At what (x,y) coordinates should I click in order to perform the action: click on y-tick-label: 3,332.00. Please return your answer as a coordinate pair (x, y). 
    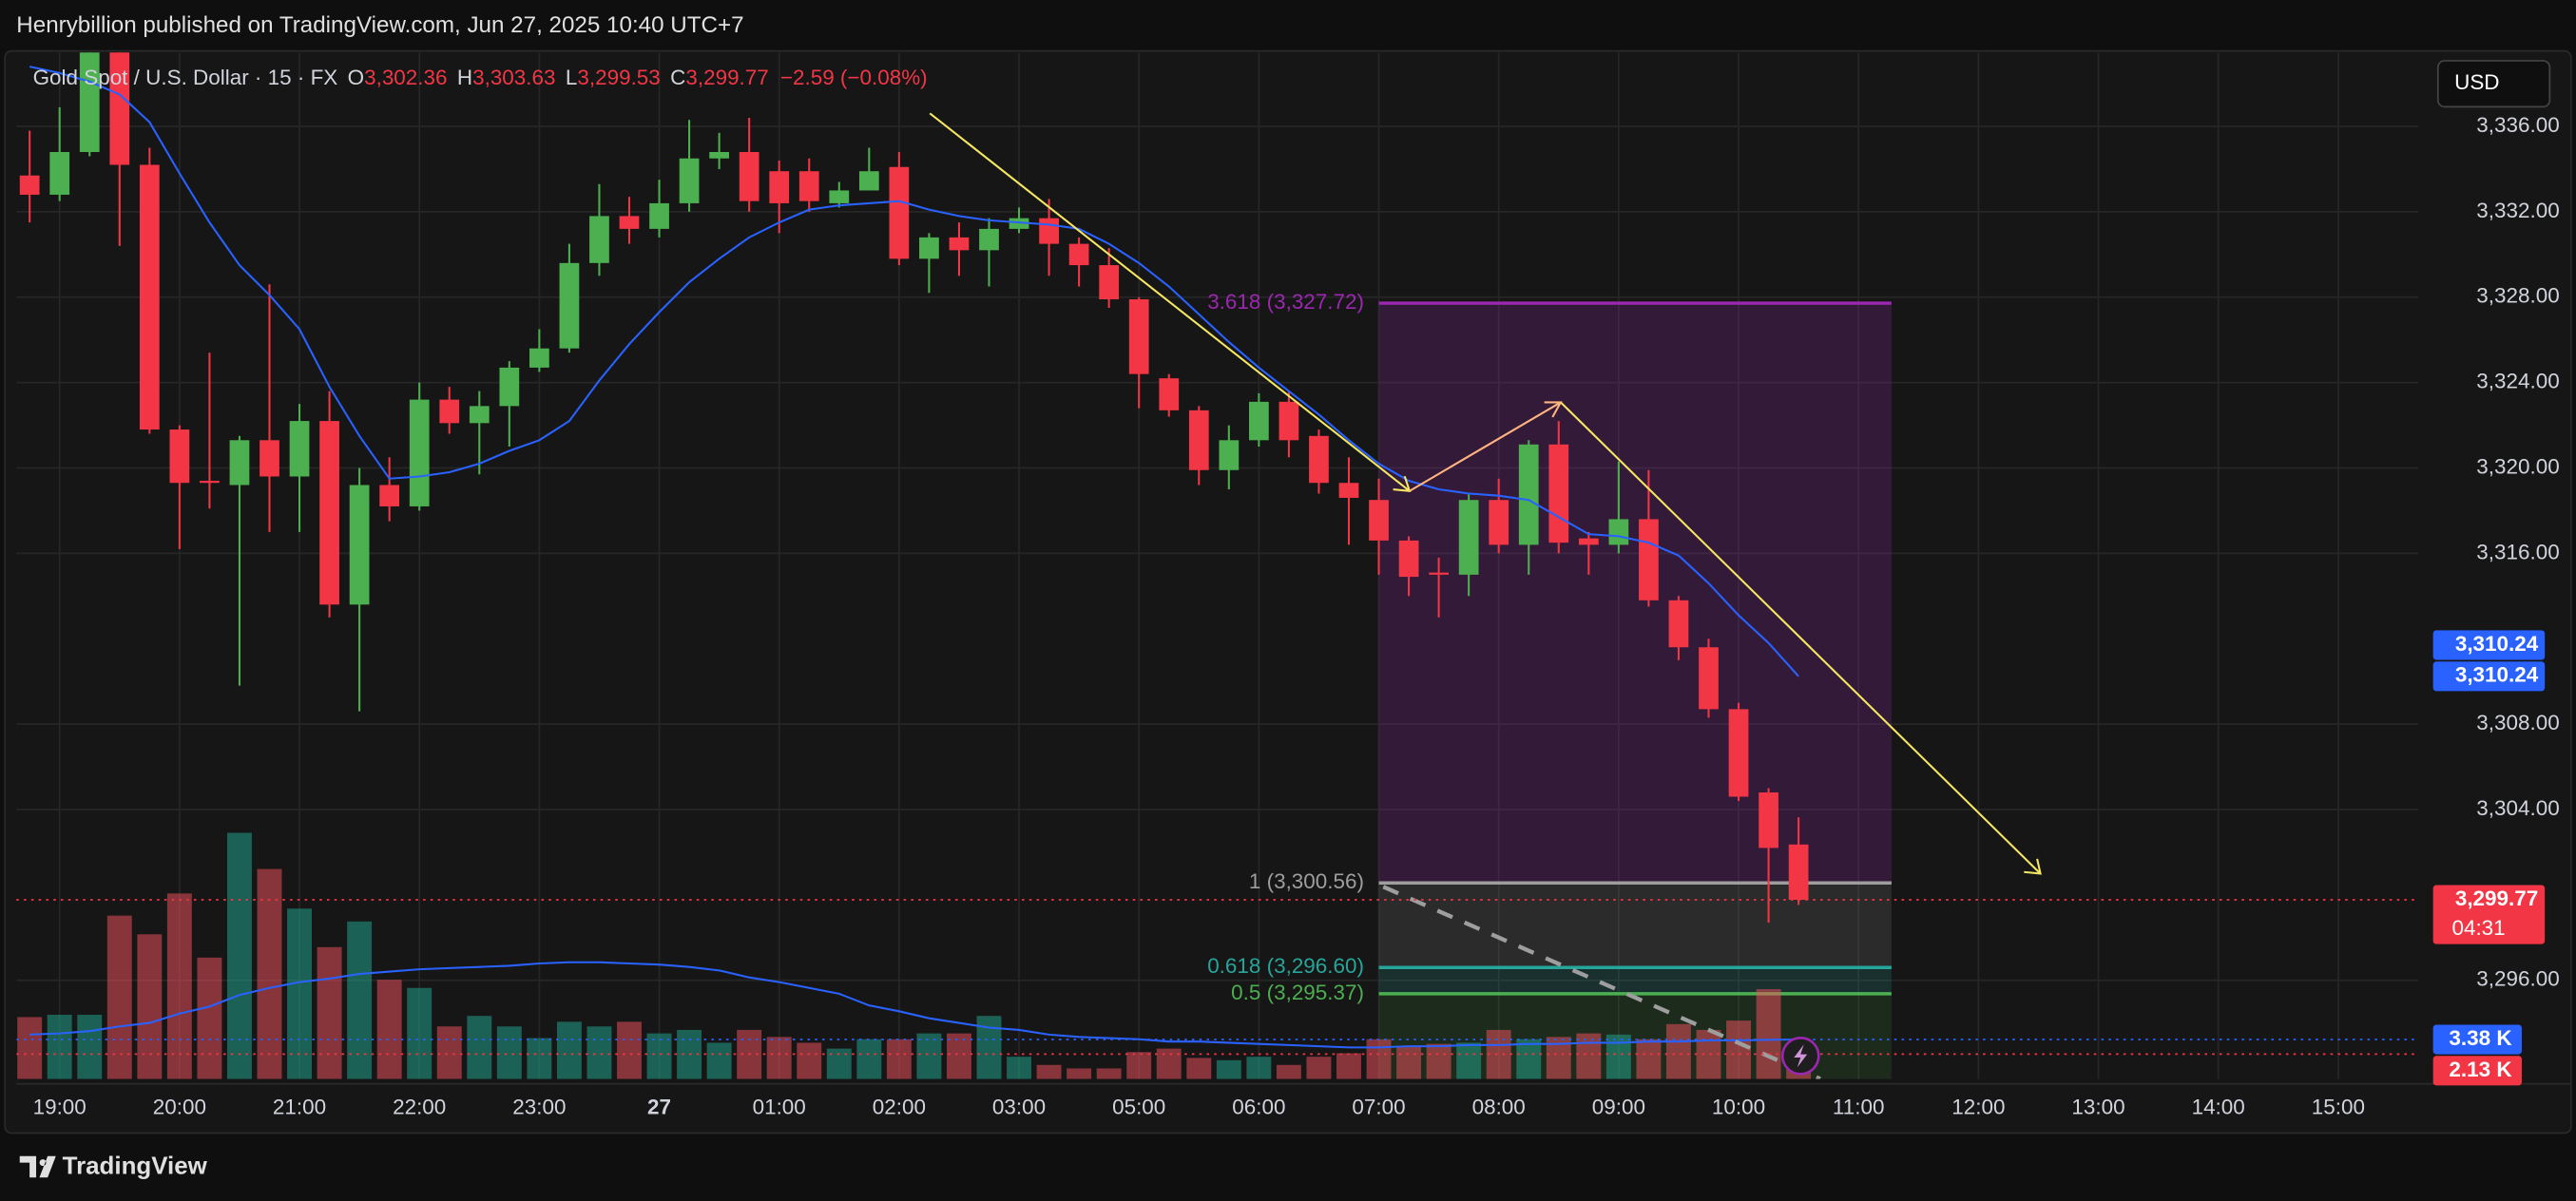
    Looking at the image, I should click on (2517, 210).